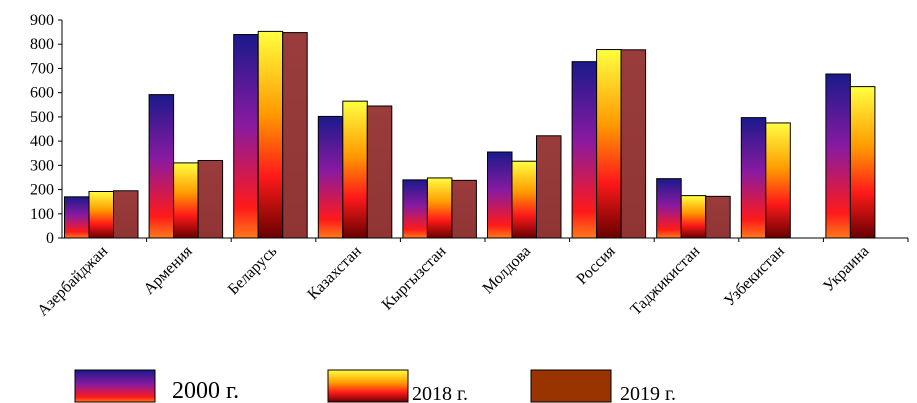  What do you see at coordinates (414, 278) in the screenshot?
I see `x-category-label: Кыргызстан` at bounding box center [414, 278].